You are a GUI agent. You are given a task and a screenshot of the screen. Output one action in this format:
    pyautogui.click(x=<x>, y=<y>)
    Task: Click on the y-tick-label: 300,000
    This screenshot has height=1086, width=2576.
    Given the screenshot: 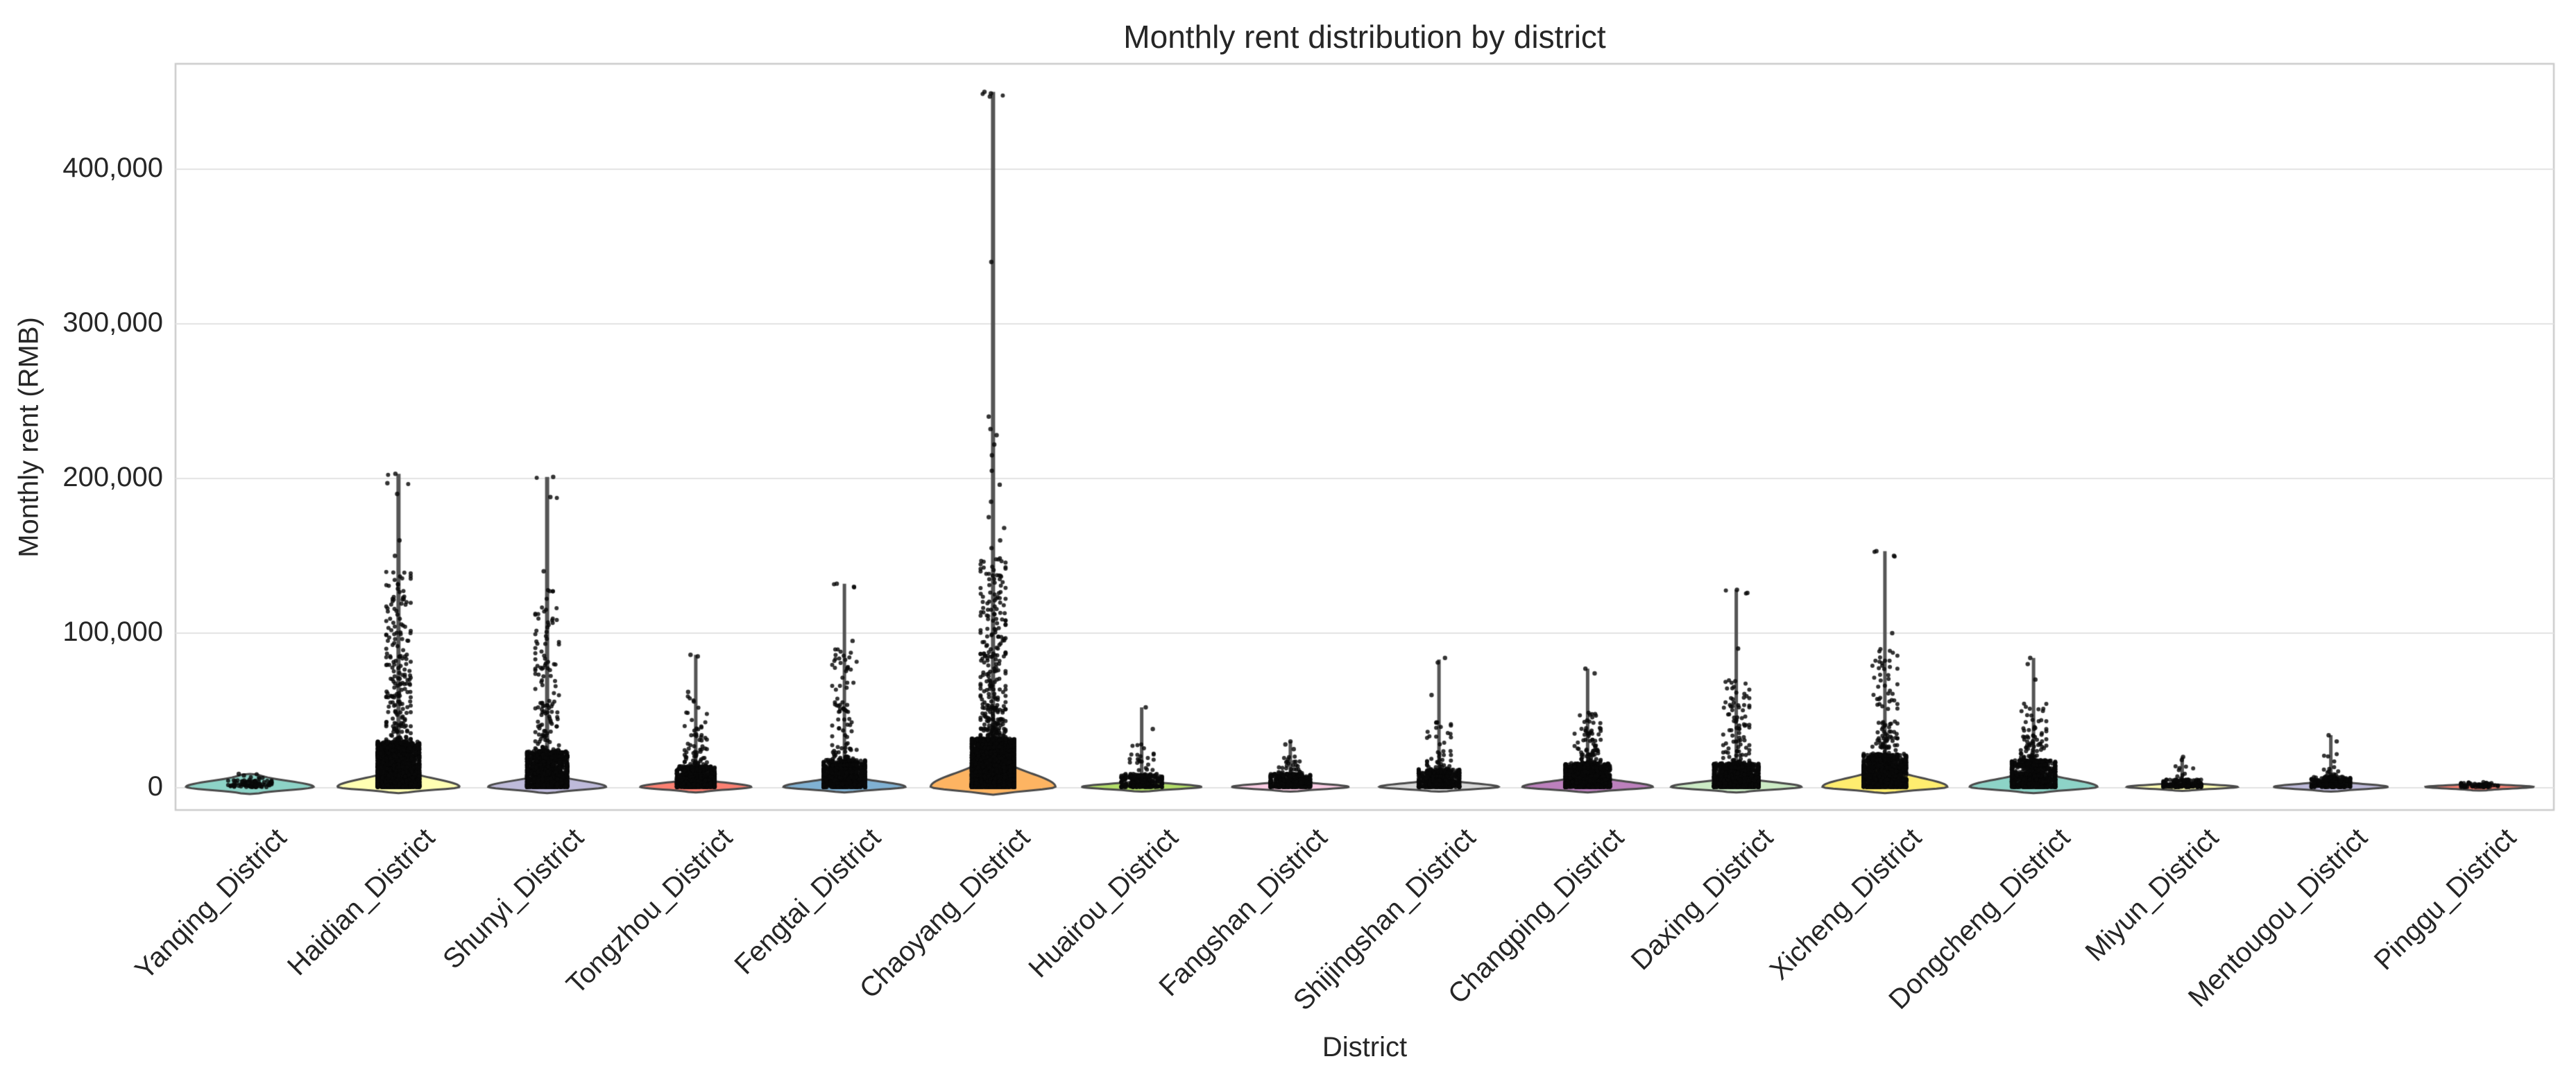 What is the action you would take?
    pyautogui.click(x=112, y=322)
    